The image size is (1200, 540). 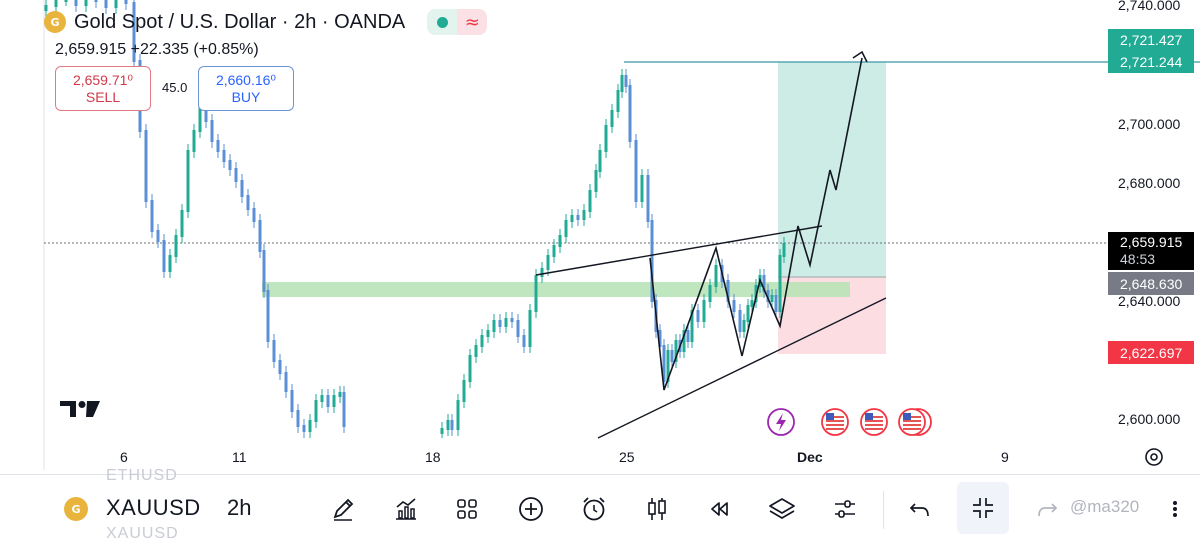 I want to click on more-icon, so click(x=1175, y=509).